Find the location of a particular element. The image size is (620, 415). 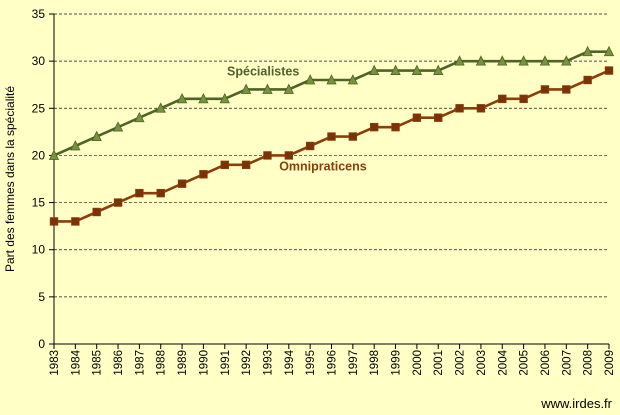

x-tick-label: 1989 is located at coordinates (183, 363).